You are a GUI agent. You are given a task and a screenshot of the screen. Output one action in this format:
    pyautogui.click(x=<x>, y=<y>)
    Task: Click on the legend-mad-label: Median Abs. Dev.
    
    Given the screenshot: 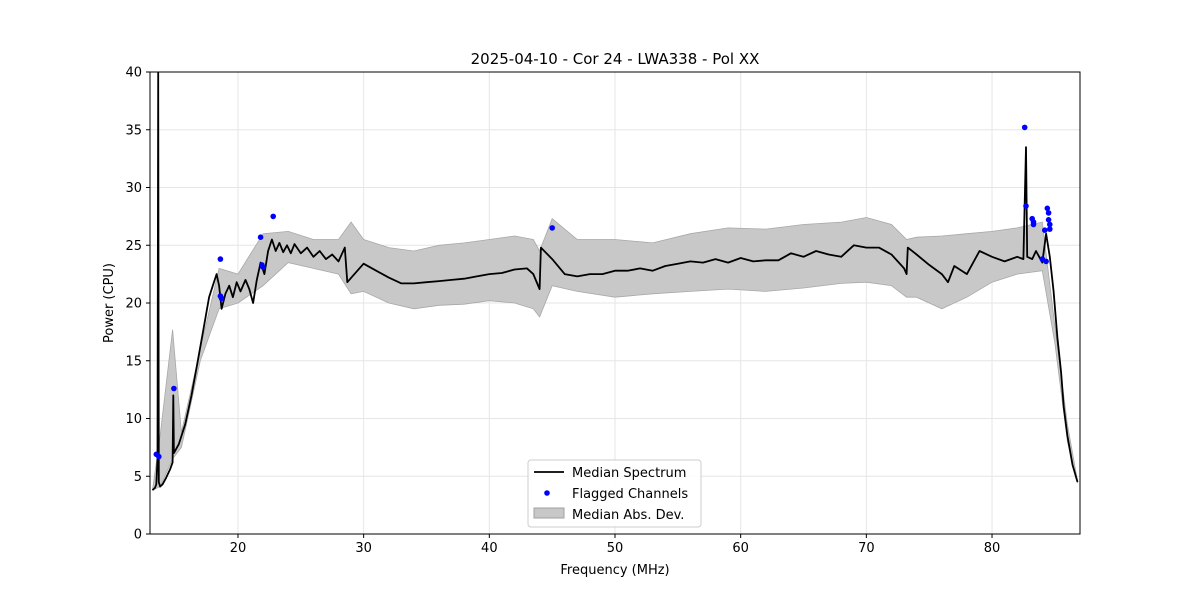 What is the action you would take?
    pyautogui.click(x=628, y=515)
    